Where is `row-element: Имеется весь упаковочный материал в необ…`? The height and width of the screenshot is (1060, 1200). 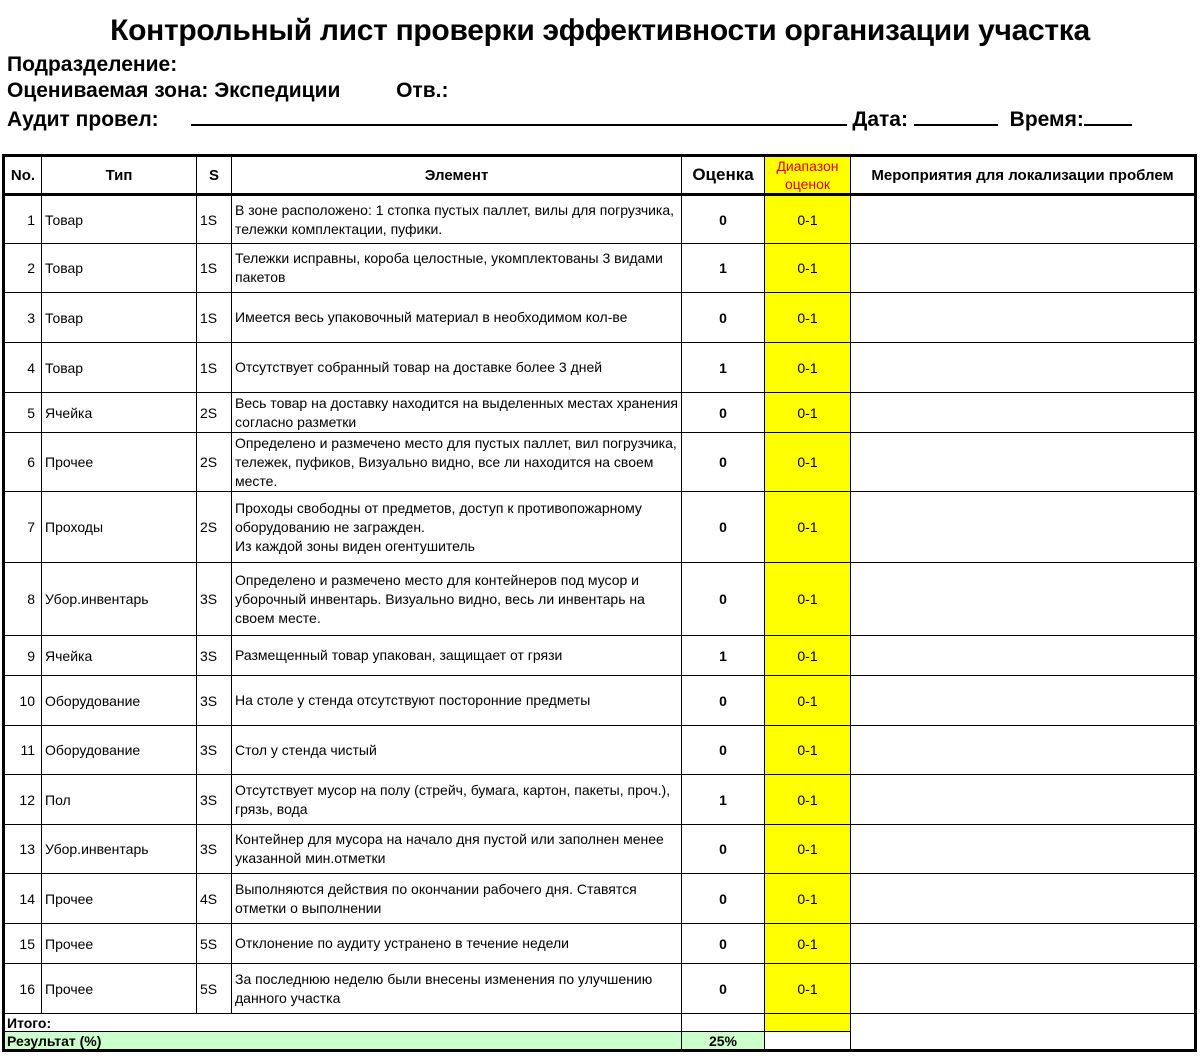 row-element: Имеется весь упаковочный материал в необ… is located at coordinates (456, 317).